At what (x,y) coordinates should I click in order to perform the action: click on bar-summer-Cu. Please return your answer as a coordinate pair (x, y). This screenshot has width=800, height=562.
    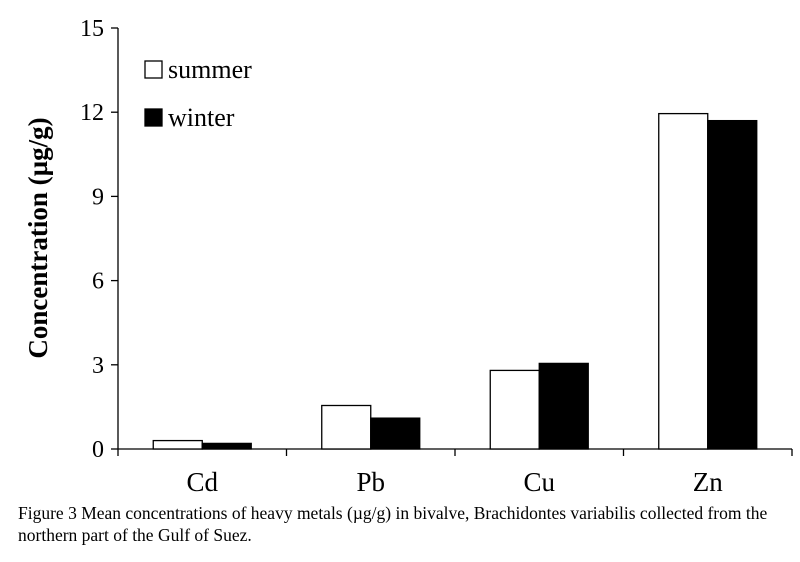
    Looking at the image, I should click on (514, 409).